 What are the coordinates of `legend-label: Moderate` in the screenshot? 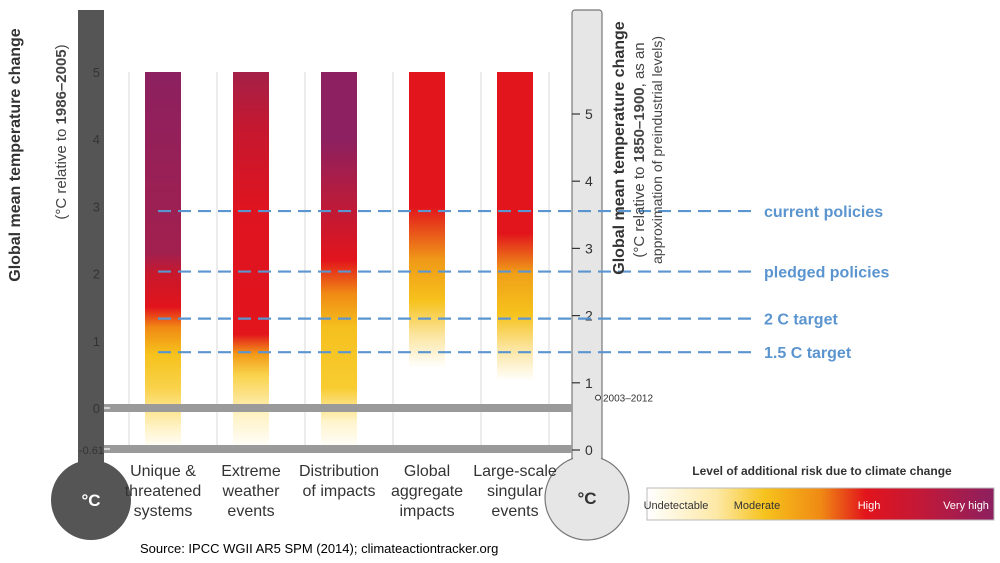 It's located at (757, 506).